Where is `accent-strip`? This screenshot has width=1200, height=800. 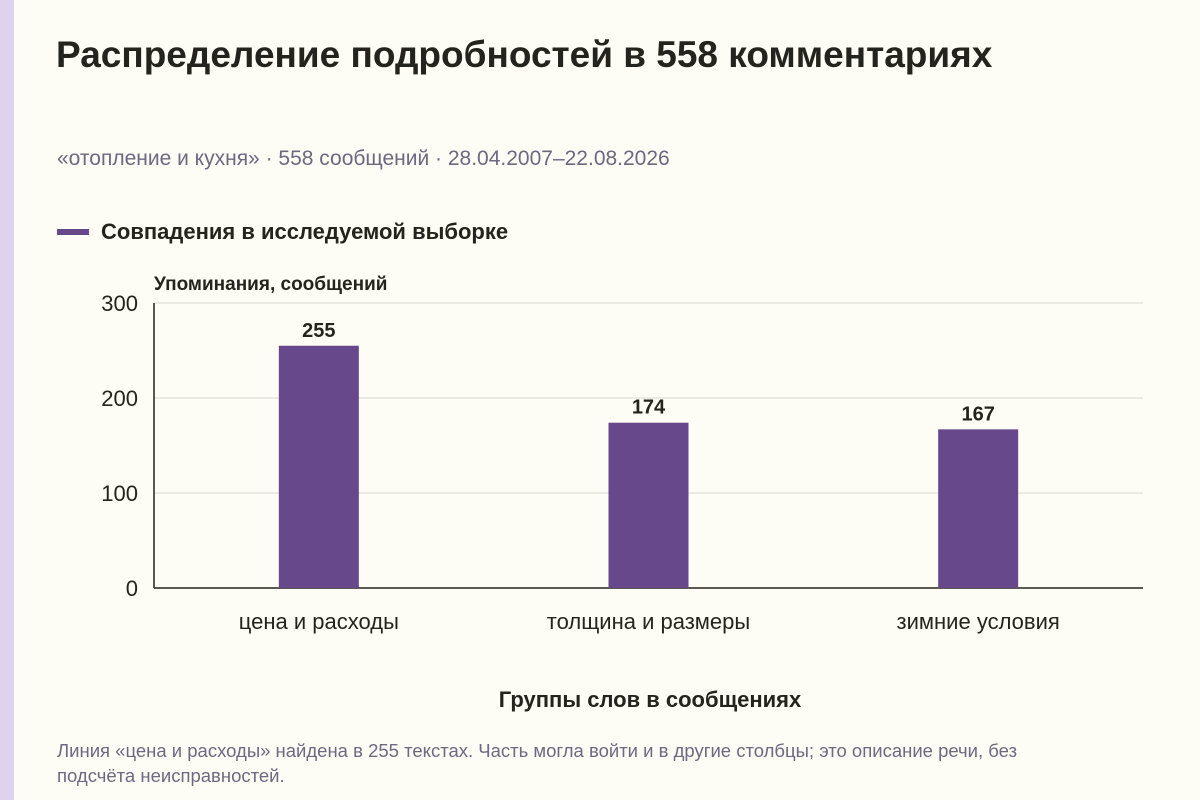
accent-strip is located at coordinates (7, 400).